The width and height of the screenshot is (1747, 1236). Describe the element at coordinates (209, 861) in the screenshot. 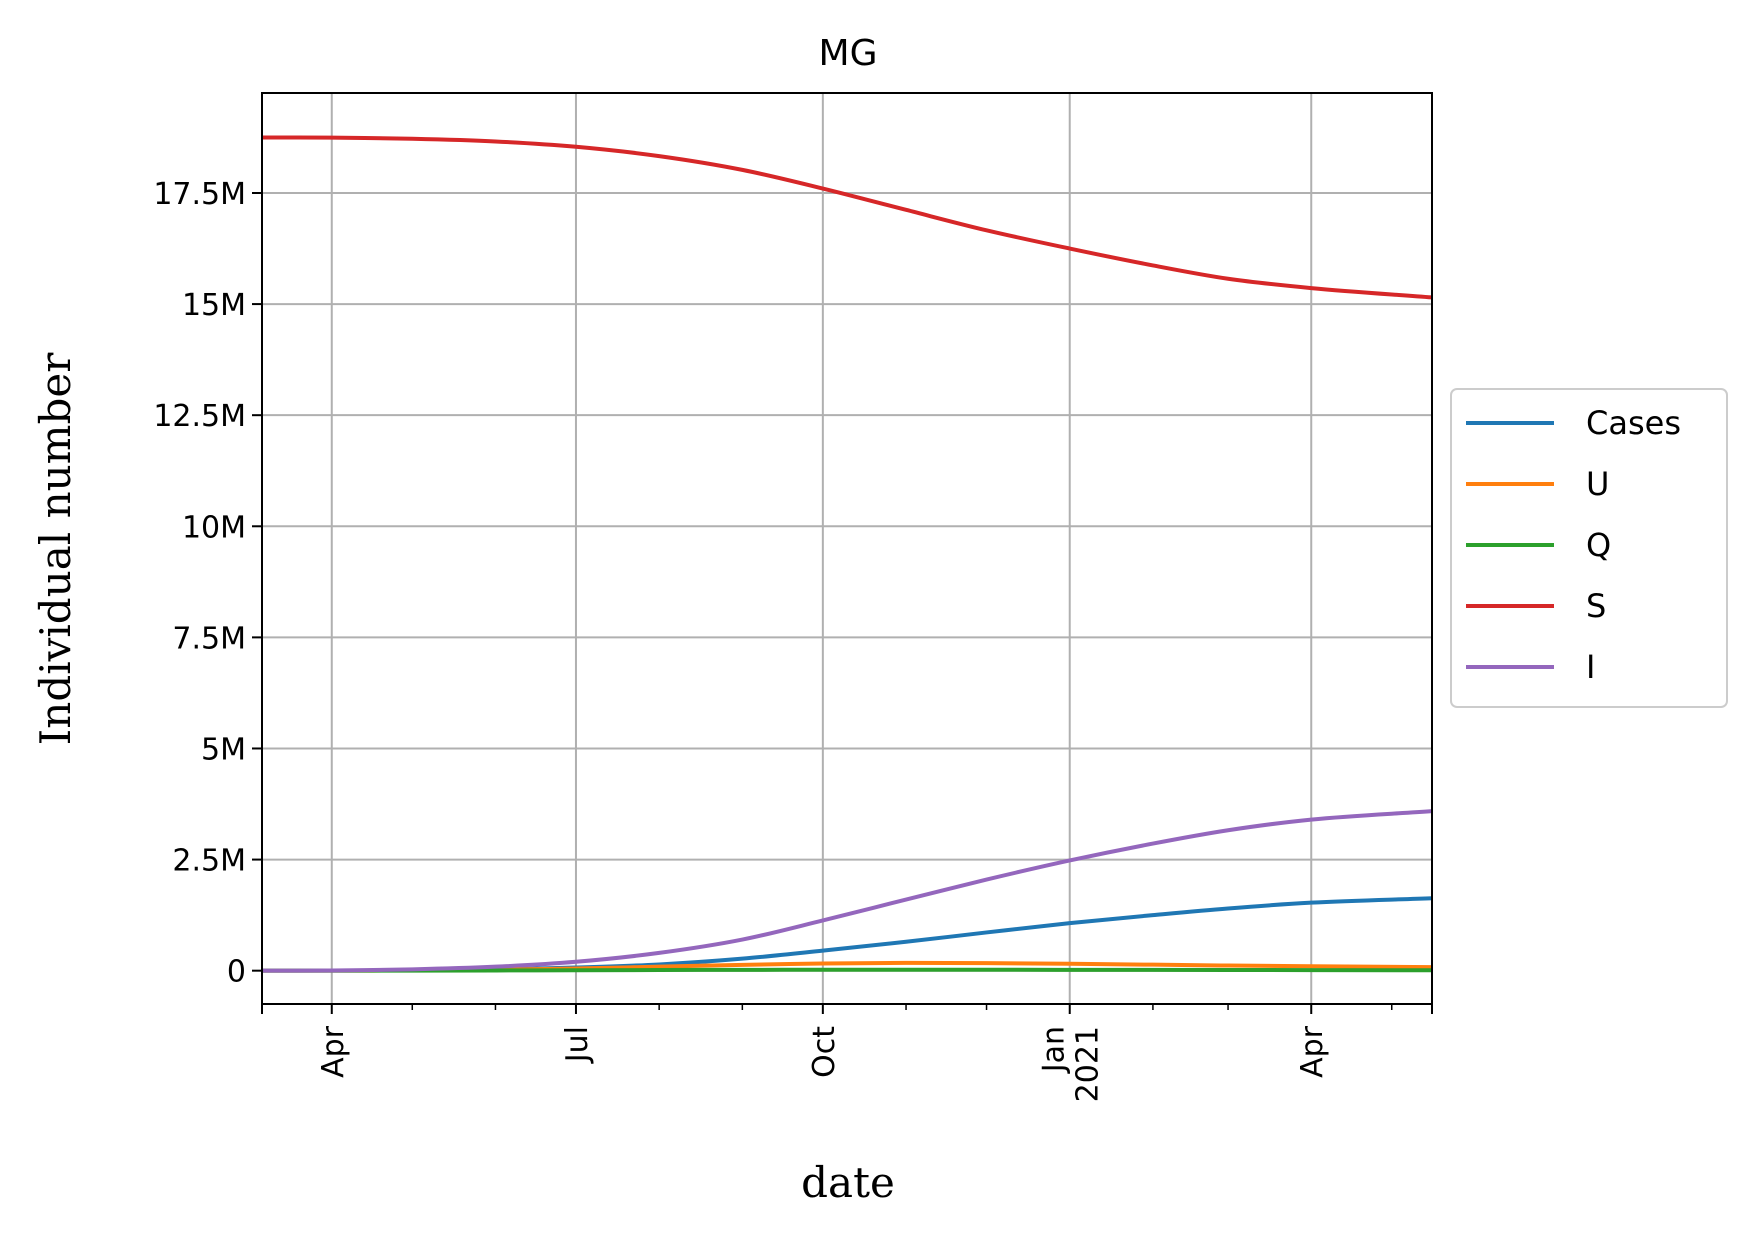

I see `y-tick-label: 2.5M` at that location.